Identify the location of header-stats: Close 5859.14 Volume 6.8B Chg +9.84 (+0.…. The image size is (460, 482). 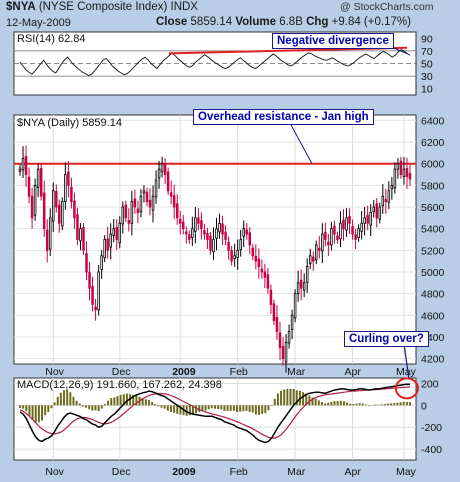
(283, 22).